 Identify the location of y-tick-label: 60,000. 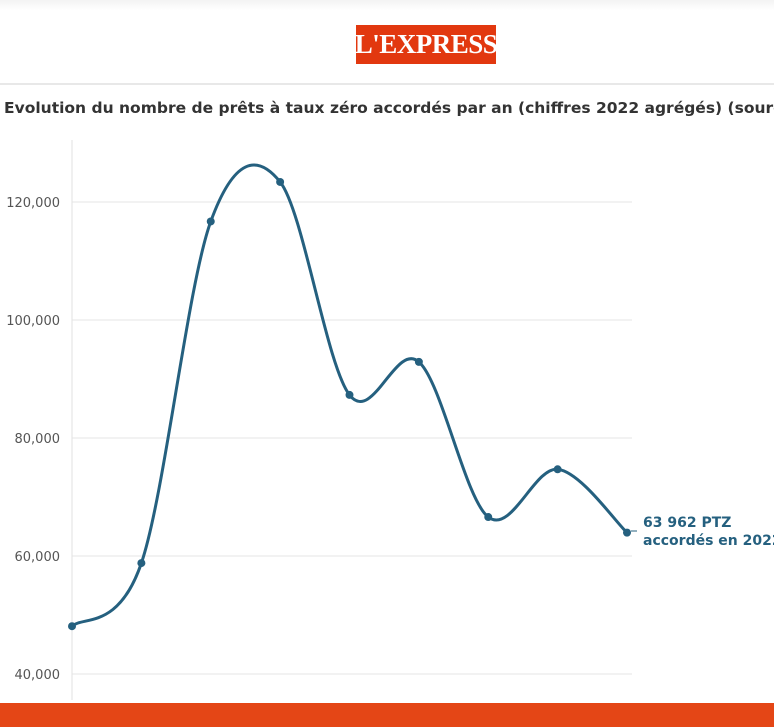
(38, 557).